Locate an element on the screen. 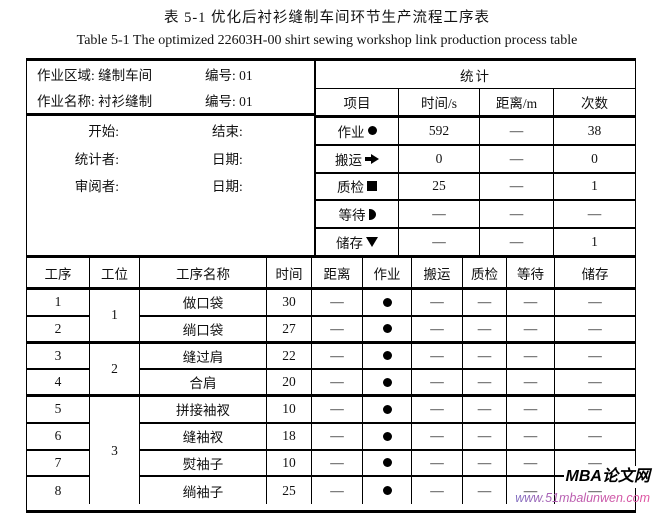  station-cell: 2 is located at coordinates (115, 370).